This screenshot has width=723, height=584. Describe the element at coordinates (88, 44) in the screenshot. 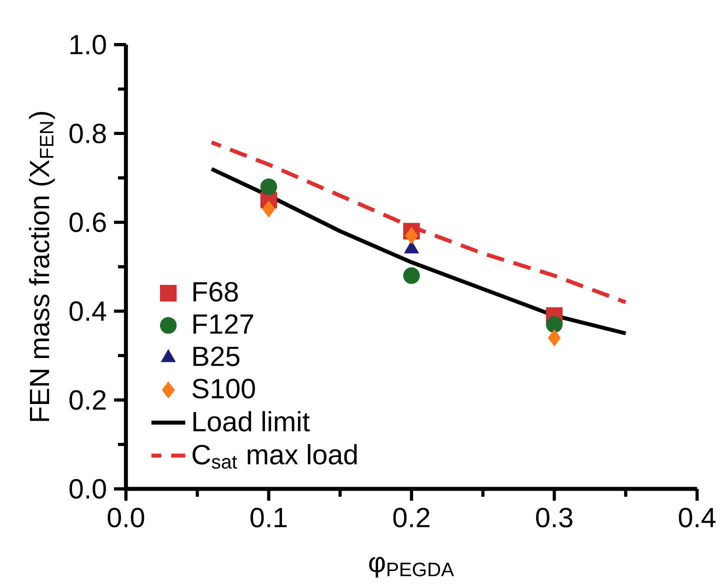

I see `y-tick-label: 1.0` at that location.